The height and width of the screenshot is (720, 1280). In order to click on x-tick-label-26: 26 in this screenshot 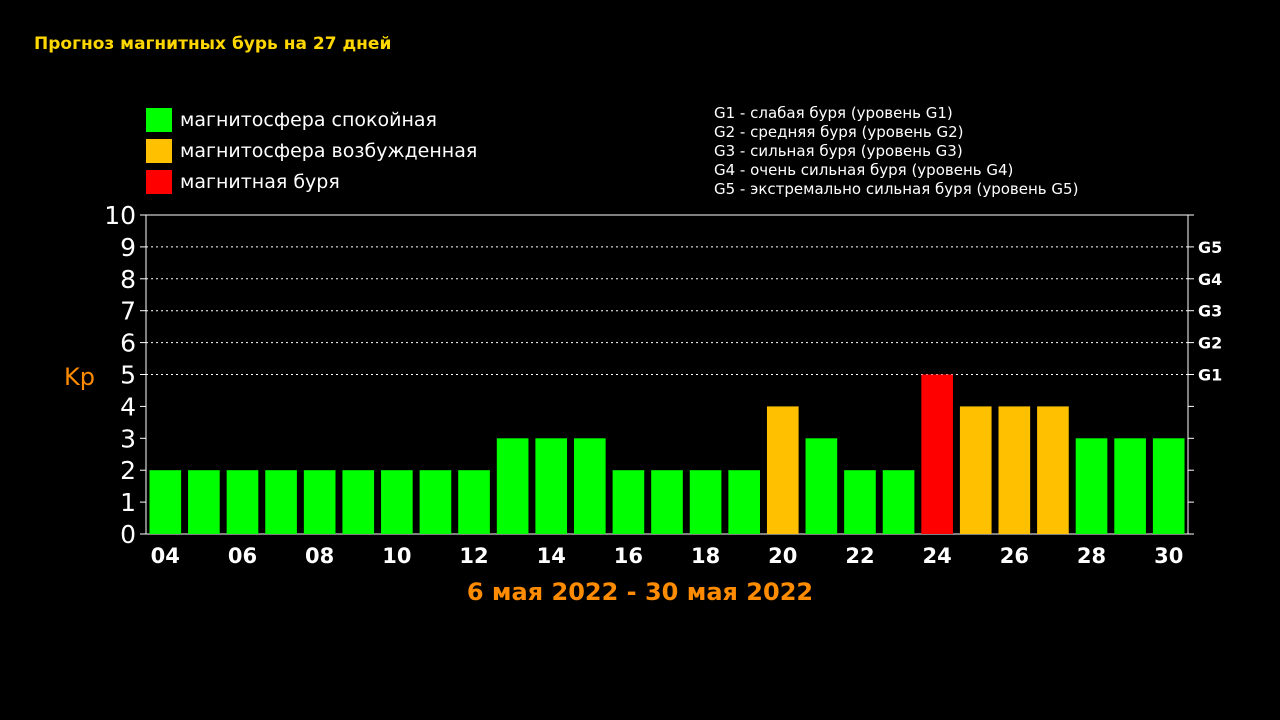, I will do `click(1014, 556)`.